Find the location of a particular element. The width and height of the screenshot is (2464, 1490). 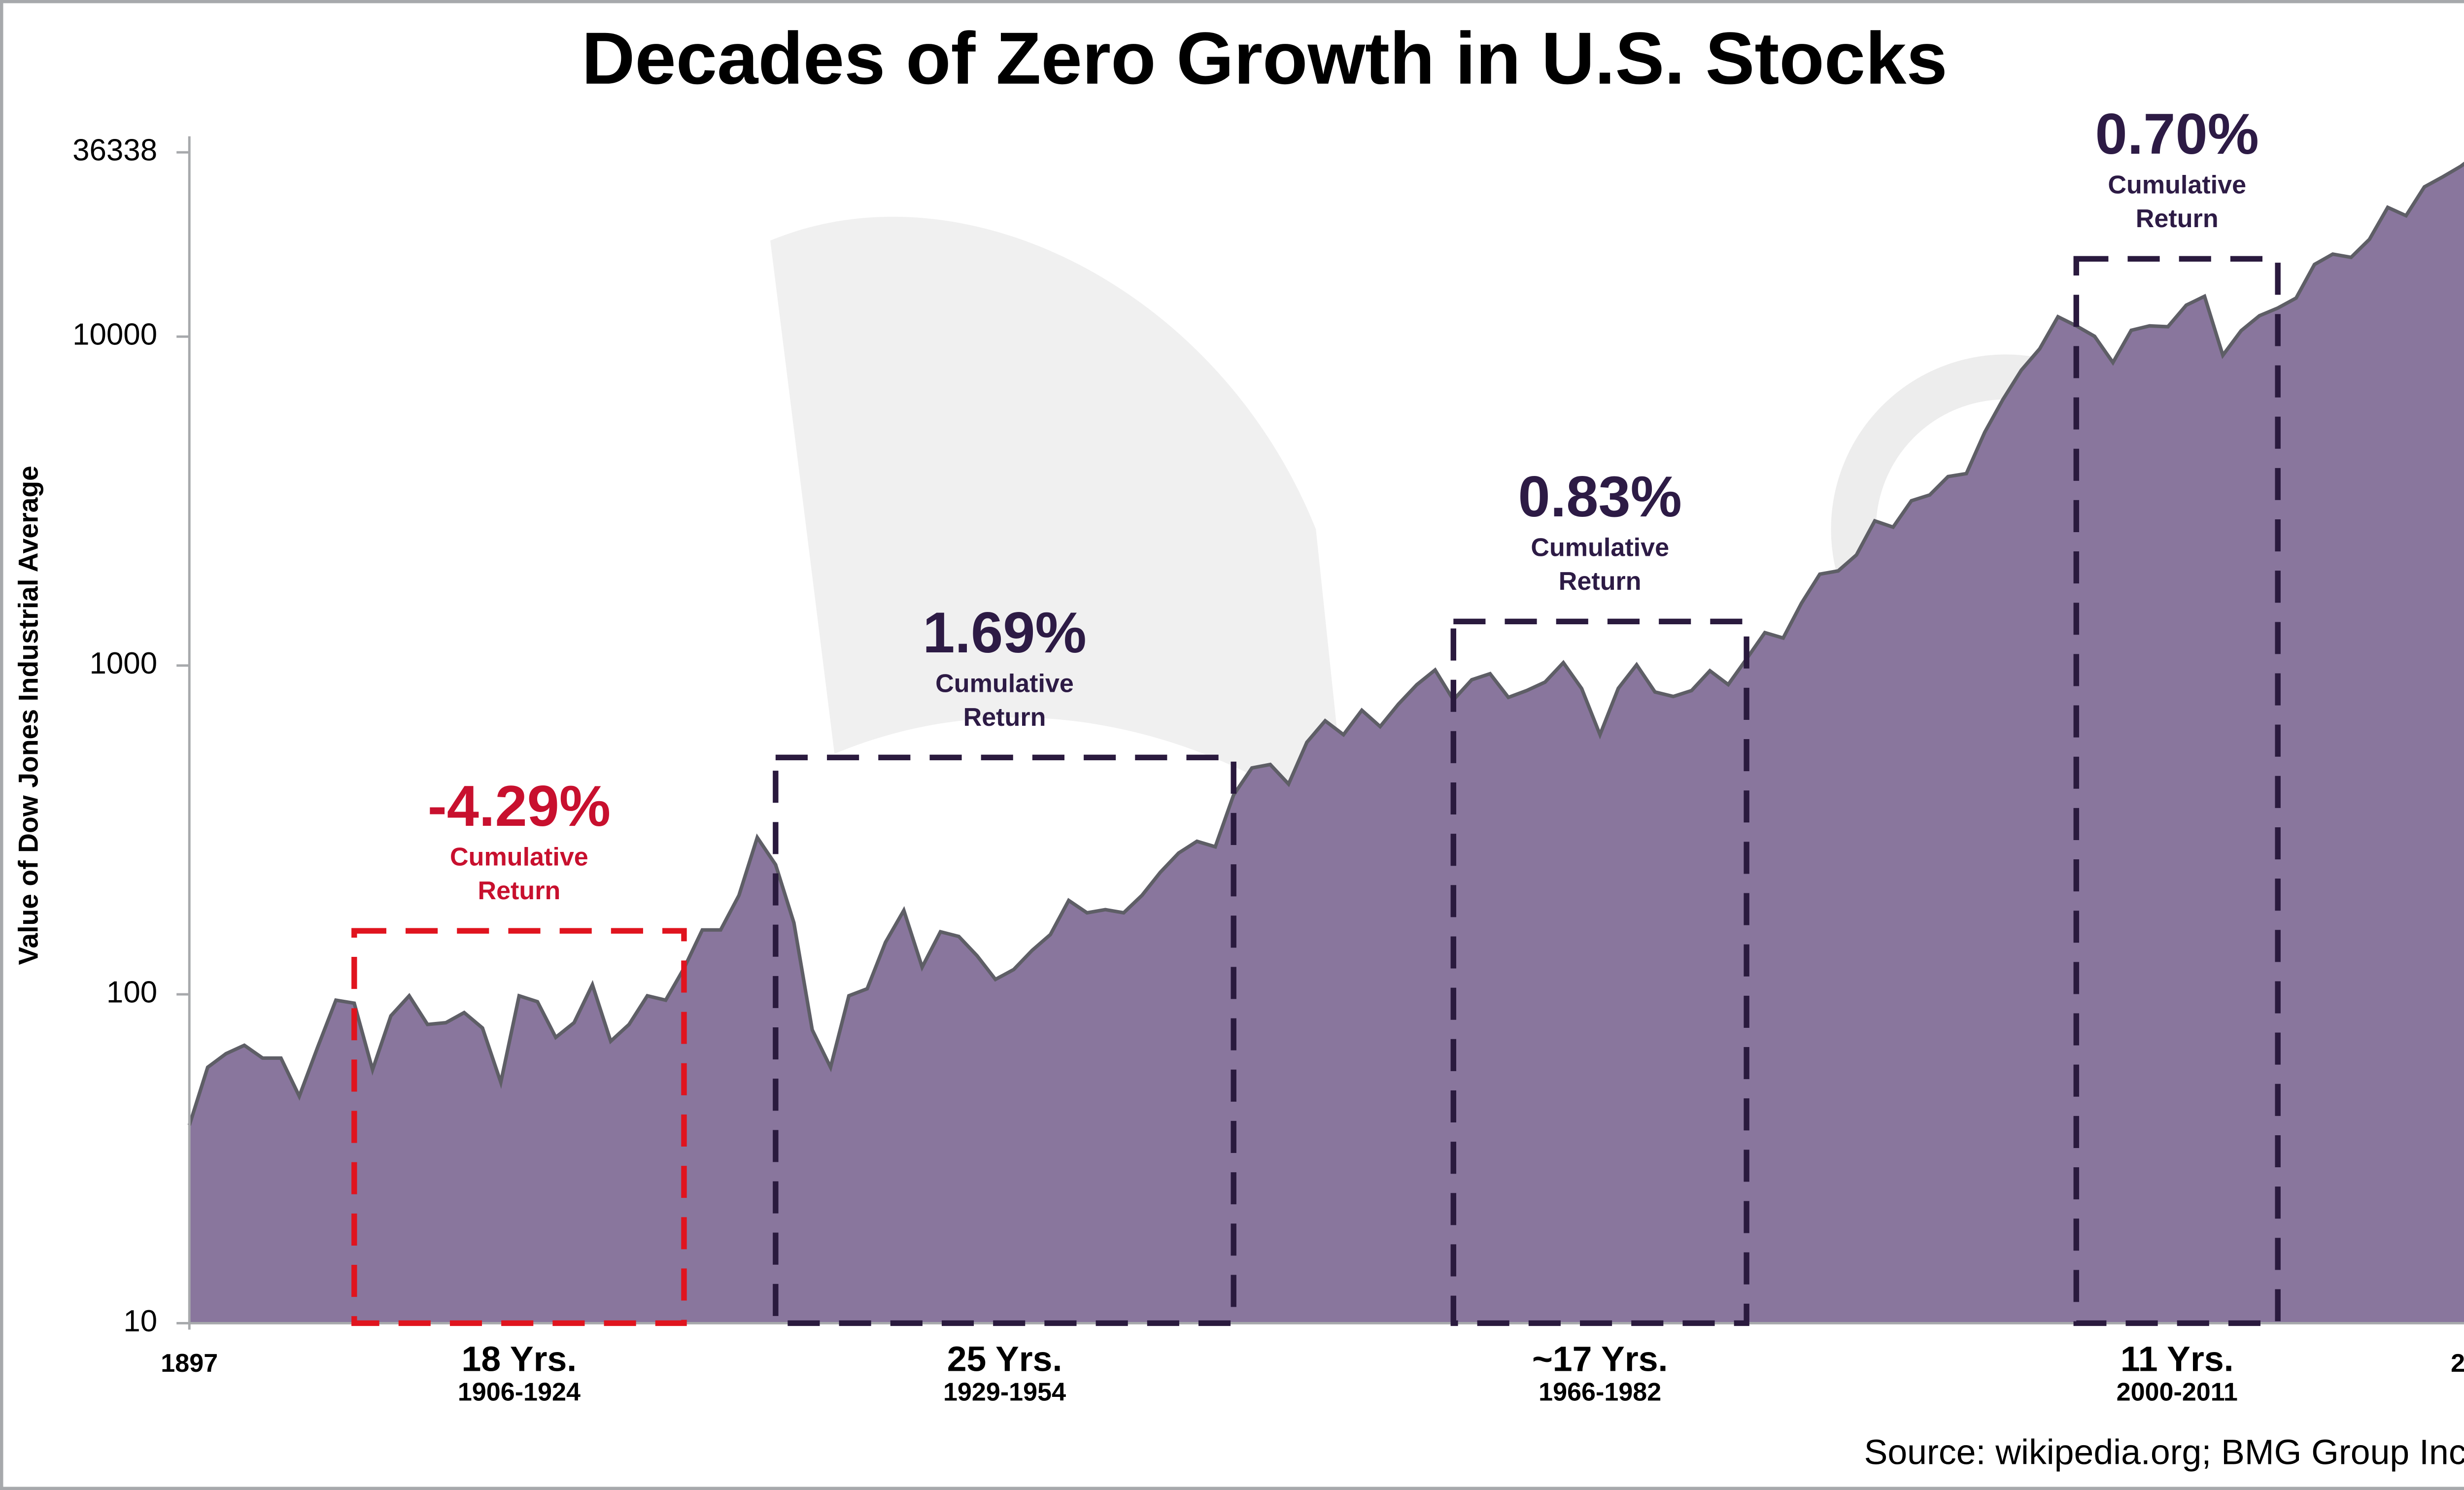

return-label: 0.70% is located at coordinates (2177, 134).